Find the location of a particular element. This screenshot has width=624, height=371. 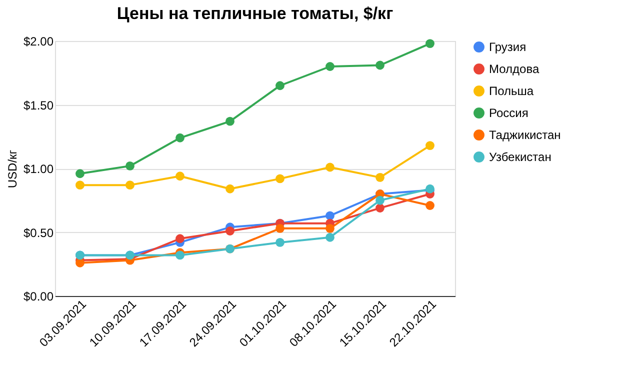

legend-label: Молдова is located at coordinates (514, 69).